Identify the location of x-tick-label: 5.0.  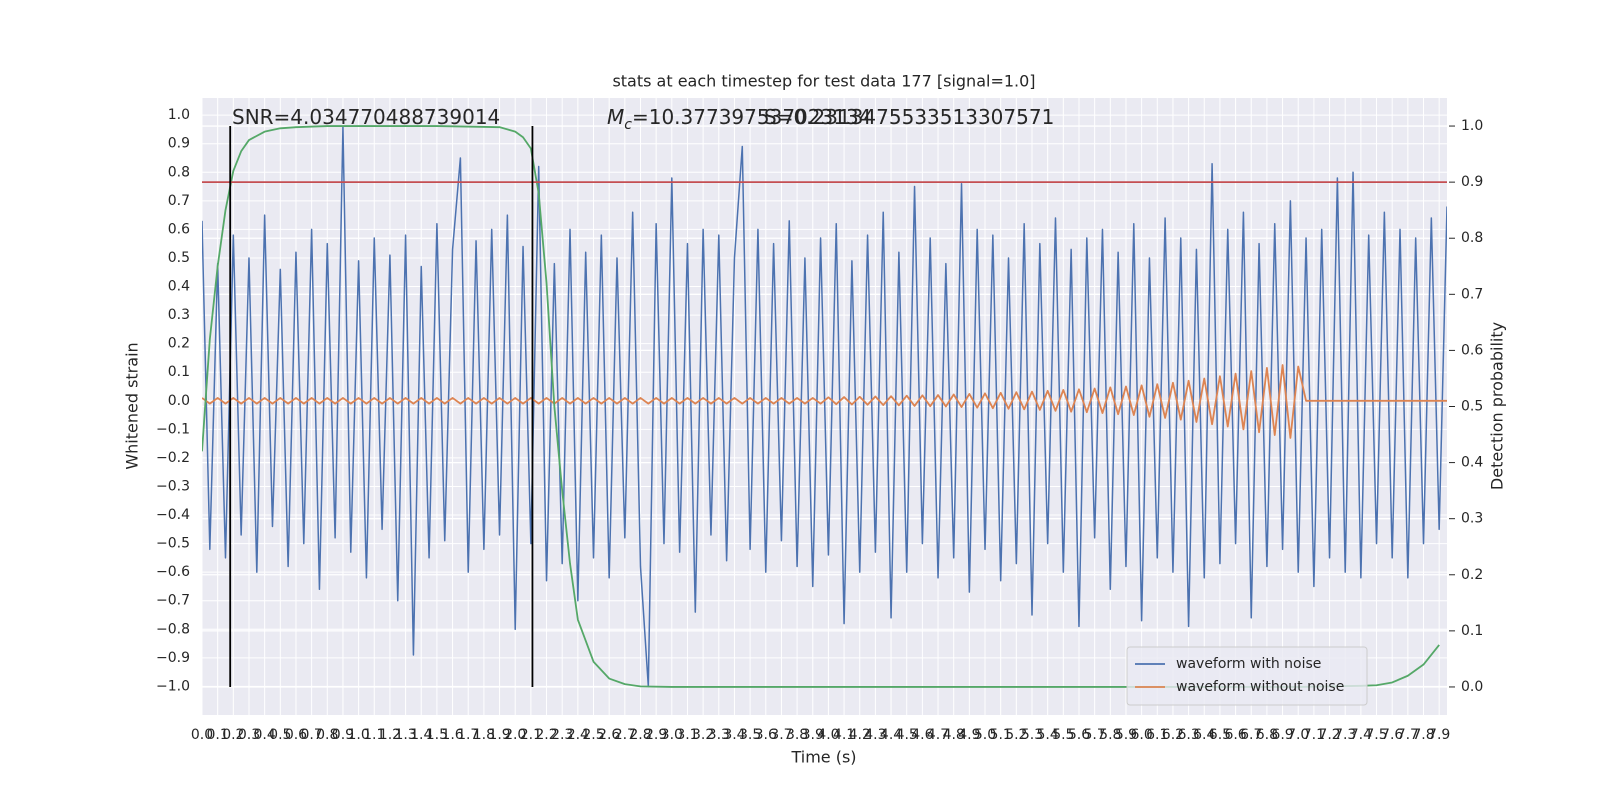
(985, 735).